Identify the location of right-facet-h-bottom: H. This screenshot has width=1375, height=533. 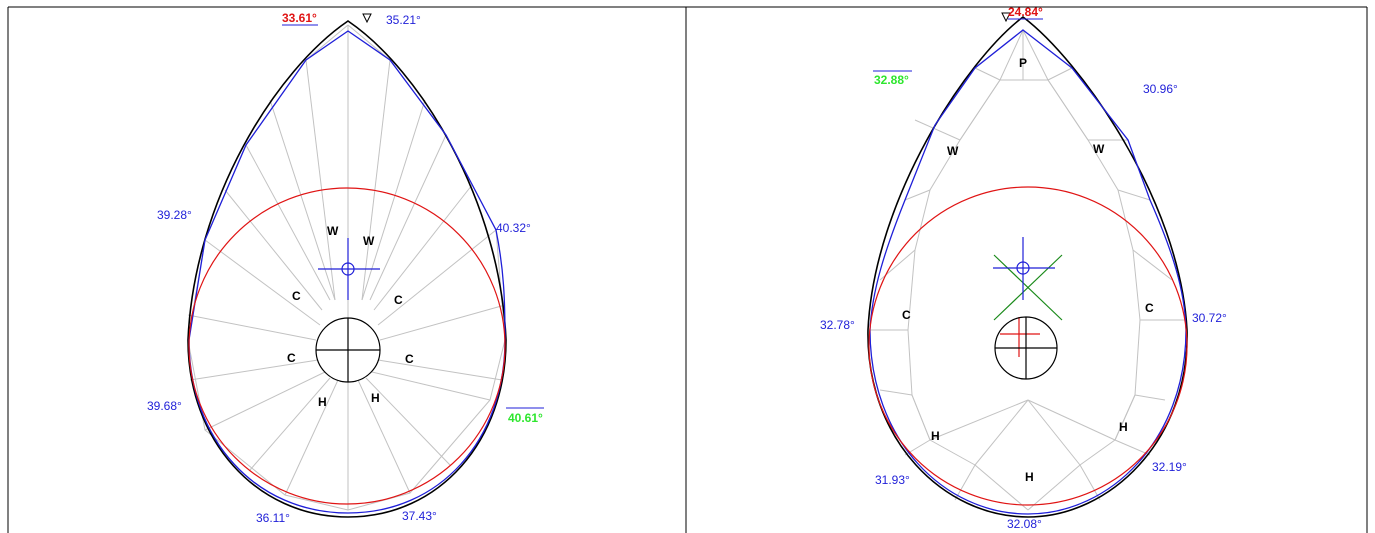
(1029, 477).